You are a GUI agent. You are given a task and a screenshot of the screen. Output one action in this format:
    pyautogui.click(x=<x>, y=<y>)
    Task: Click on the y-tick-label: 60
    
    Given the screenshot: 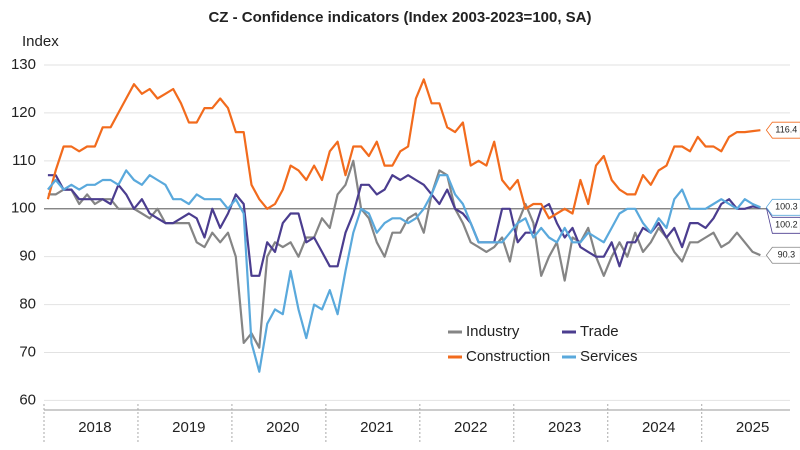 What is the action you would take?
    pyautogui.click(x=27, y=399)
    